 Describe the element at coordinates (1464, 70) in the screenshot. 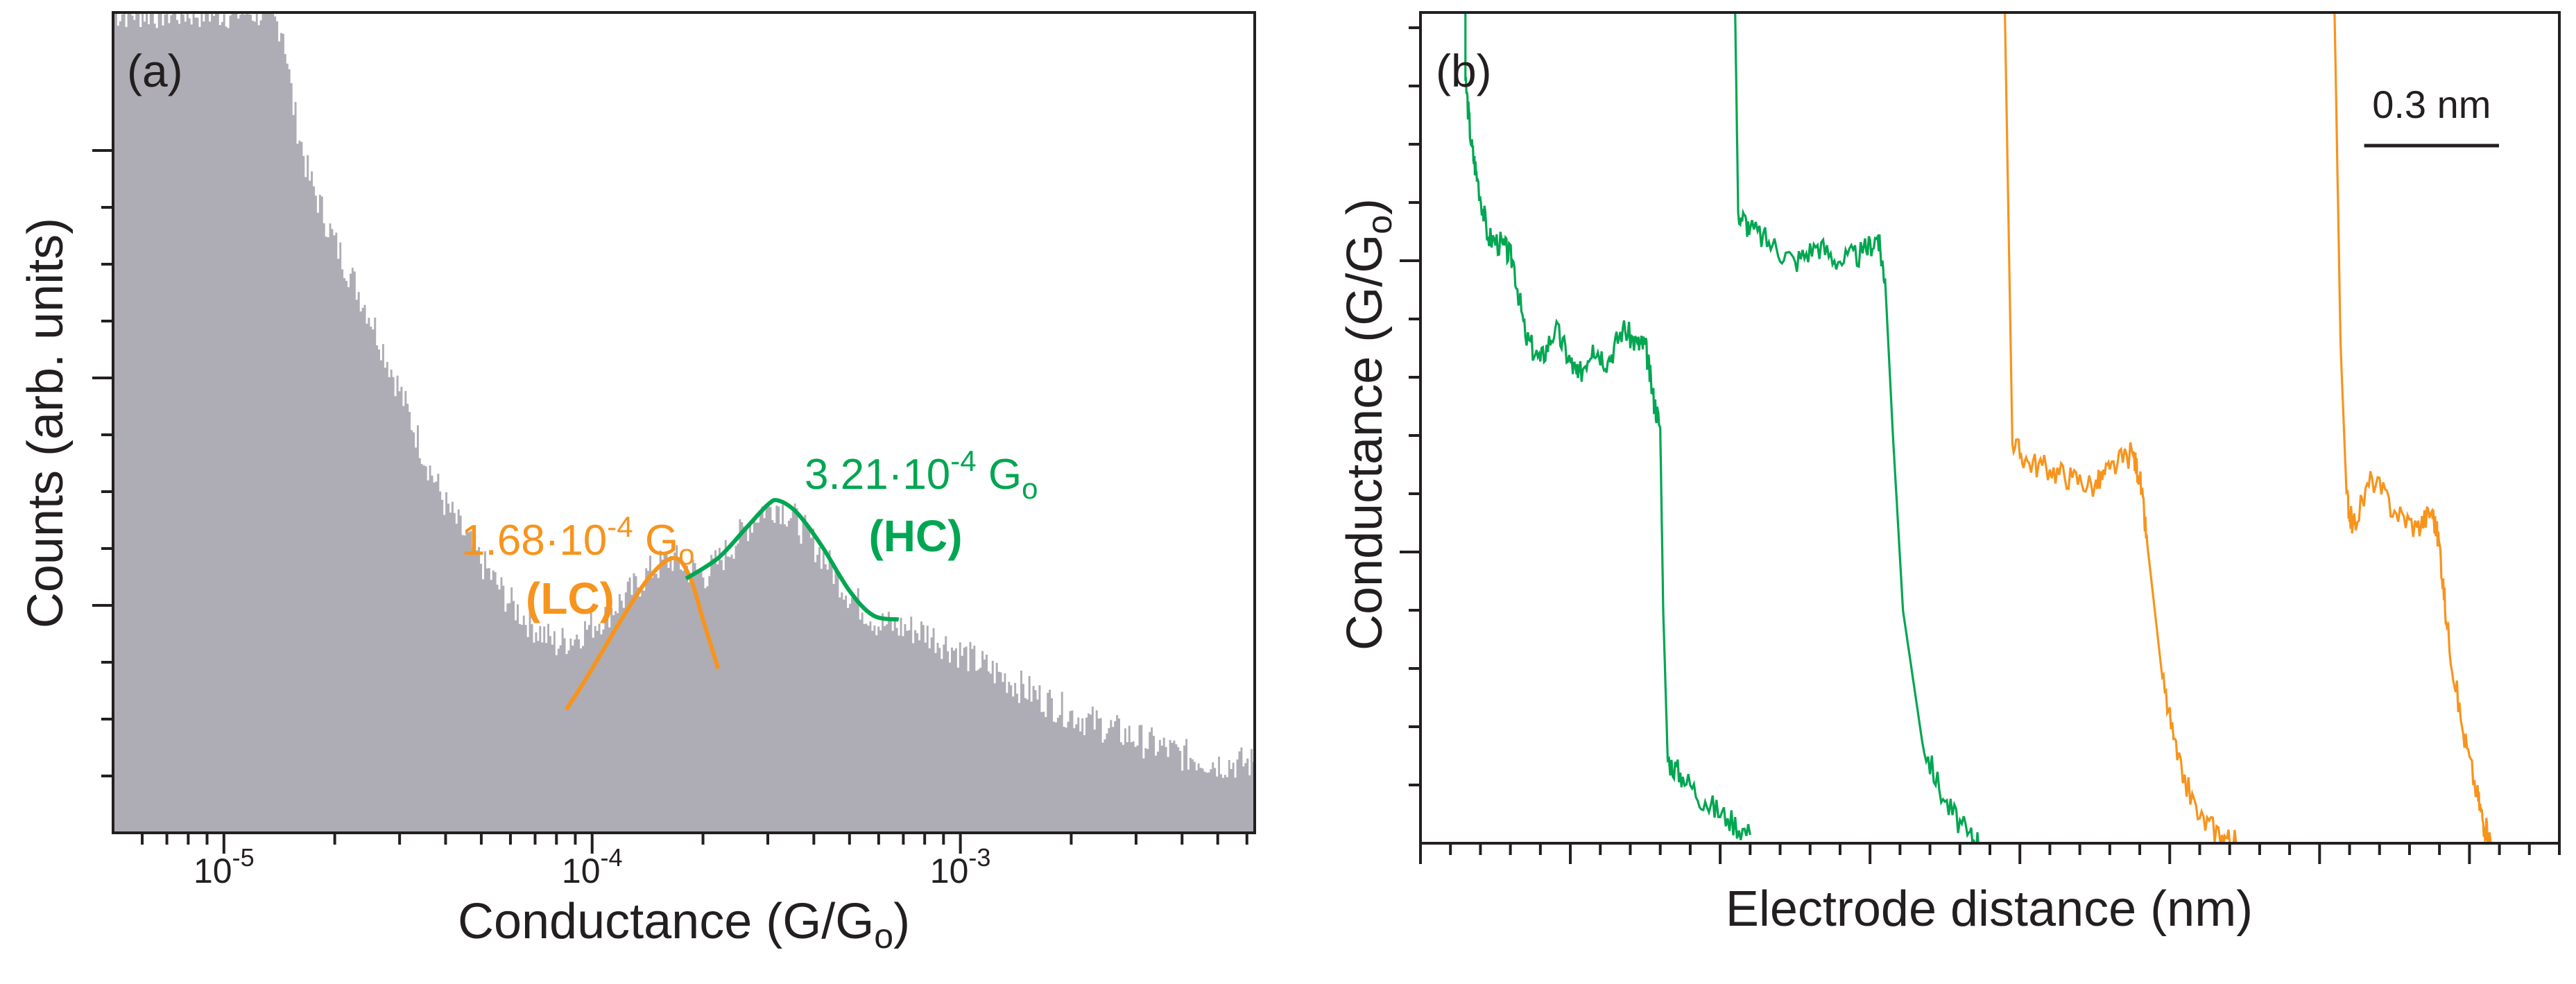

I see `panel-label-b: (b)` at that location.